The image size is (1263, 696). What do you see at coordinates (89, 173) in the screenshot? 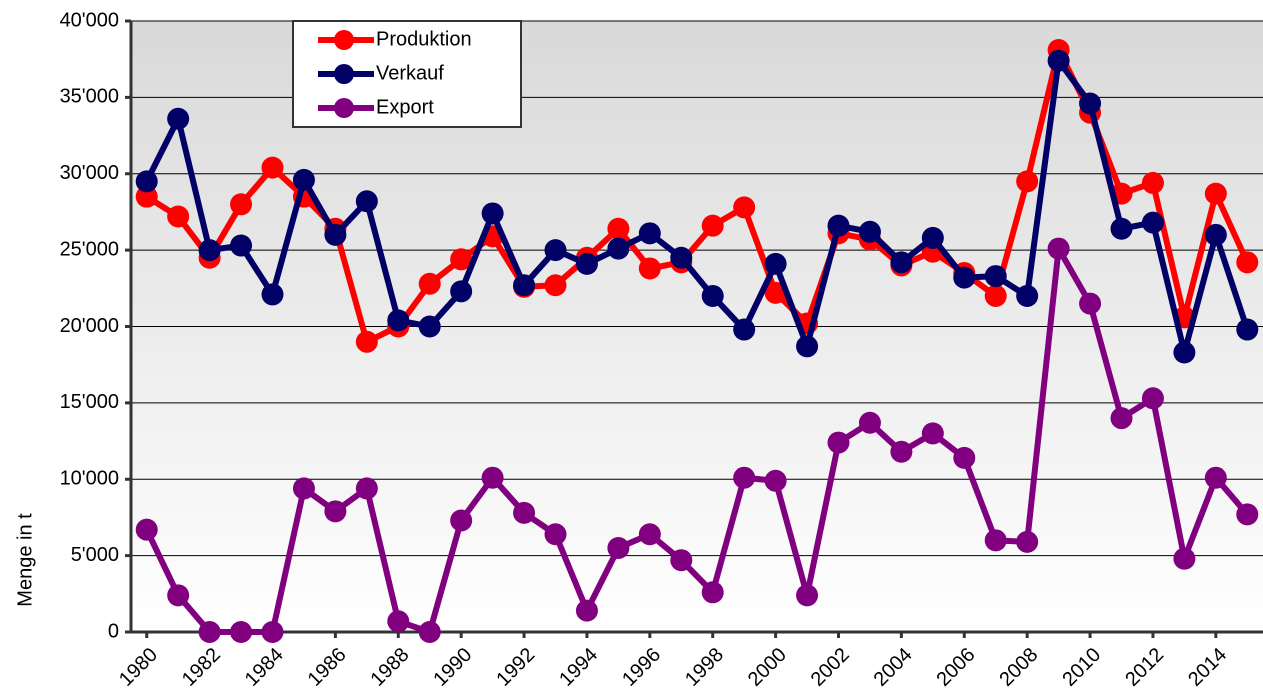
I see `y-tick-label: 30'000` at bounding box center [89, 173].